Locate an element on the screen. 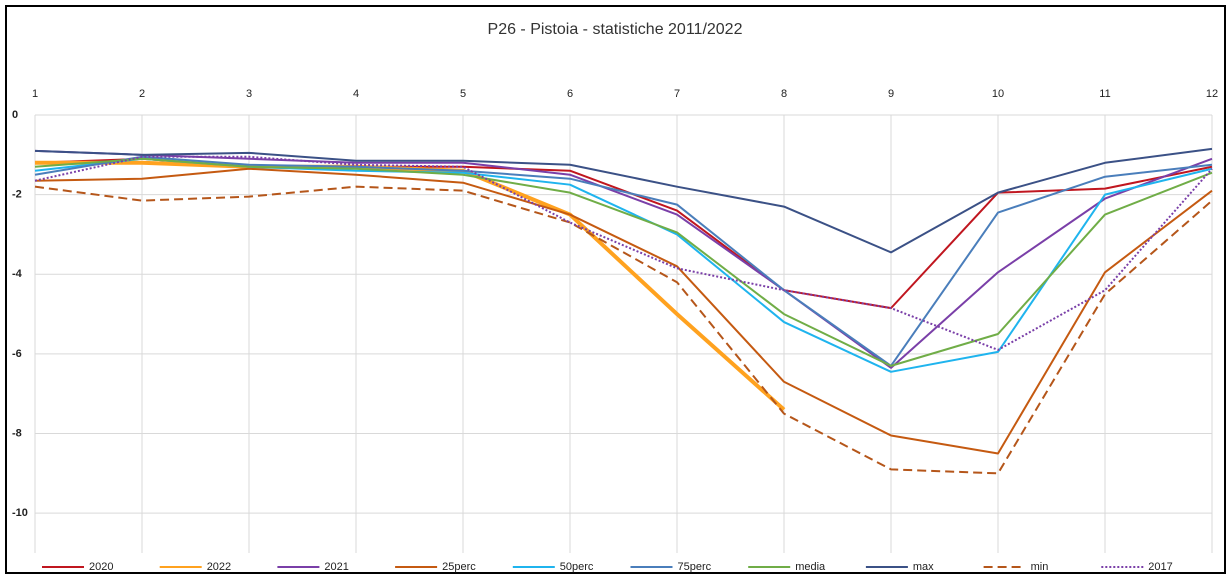 This screenshot has height=579, width=1231. legend-label: 2021 is located at coordinates (336, 567).